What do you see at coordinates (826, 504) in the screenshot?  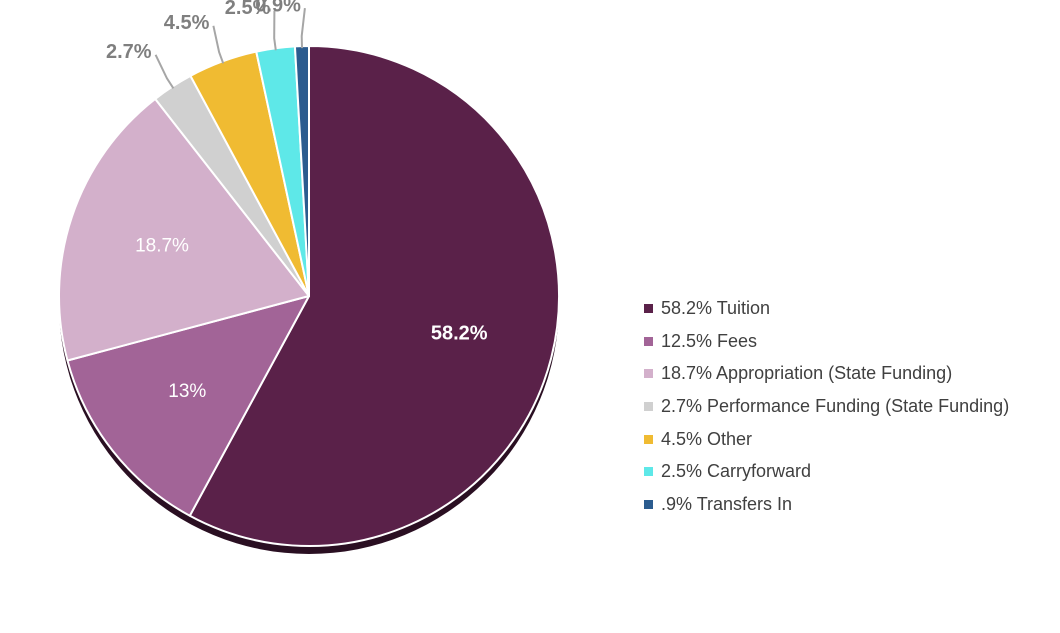 I see `legend-item-6: .9% Transfers In` at bounding box center [826, 504].